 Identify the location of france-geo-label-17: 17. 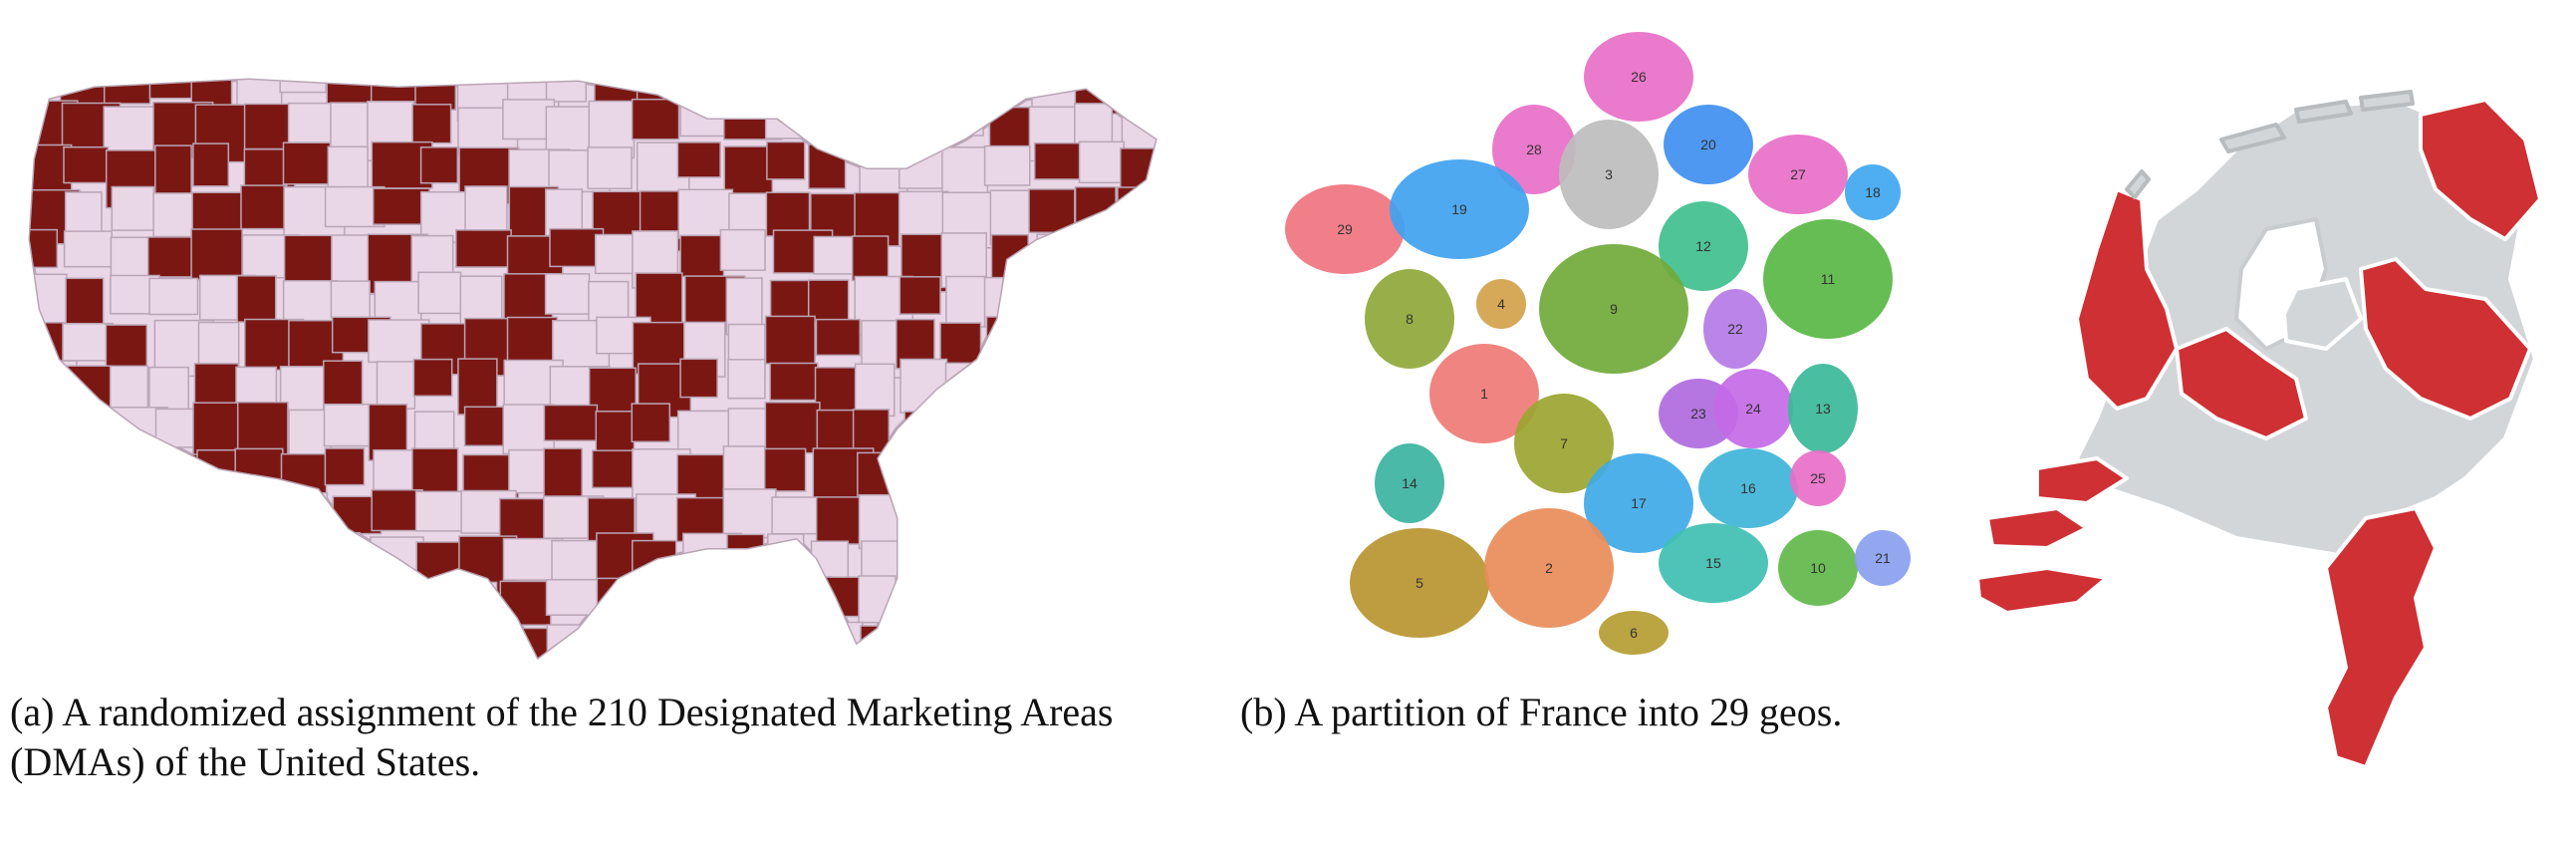
(1639, 503).